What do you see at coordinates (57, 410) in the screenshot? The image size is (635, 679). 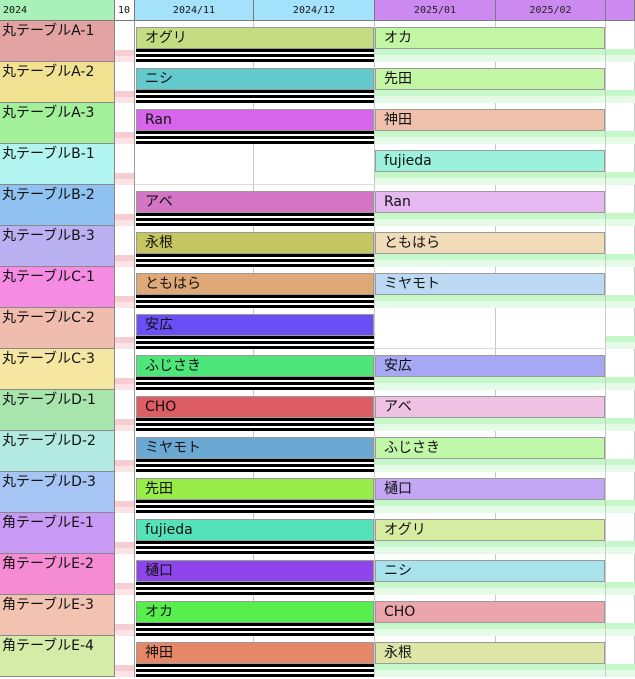 I see `table-name-cell: 丸テーブルD-1` at bounding box center [57, 410].